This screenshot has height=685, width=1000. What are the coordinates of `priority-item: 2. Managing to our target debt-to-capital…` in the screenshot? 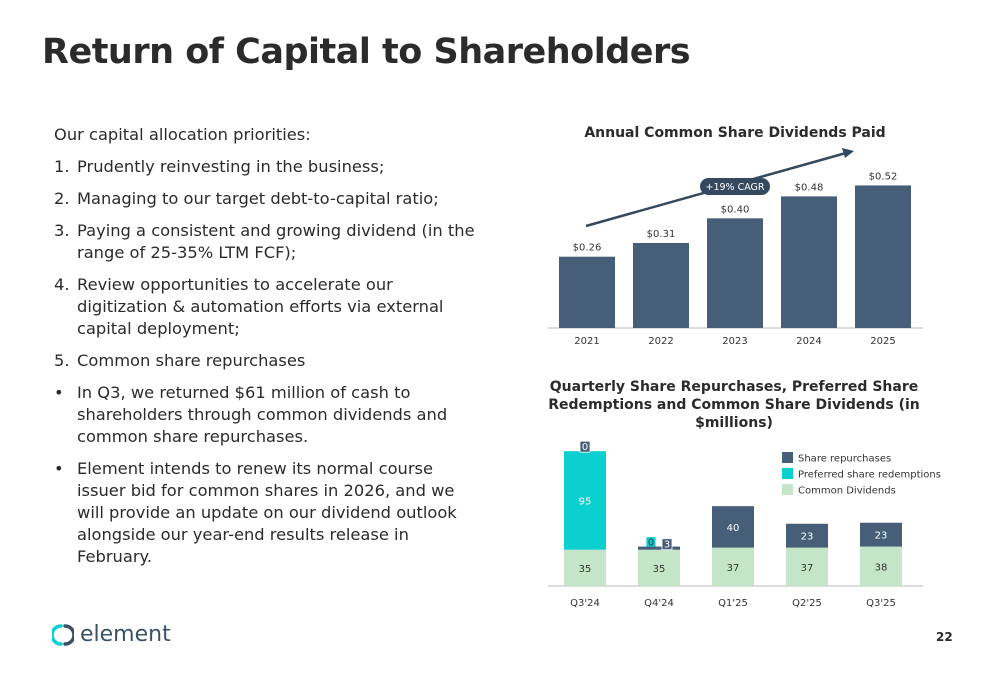 It's located at (269, 199).